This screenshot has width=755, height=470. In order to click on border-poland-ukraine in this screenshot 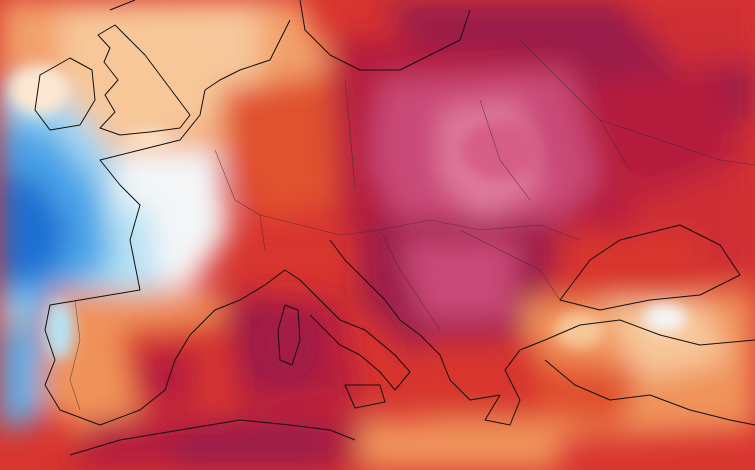, I will do `click(505, 150)`.